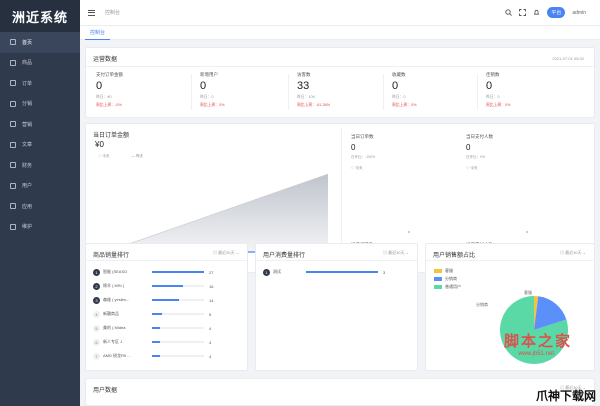  I want to click on pie-legend-item: 分销商, so click(445, 279).